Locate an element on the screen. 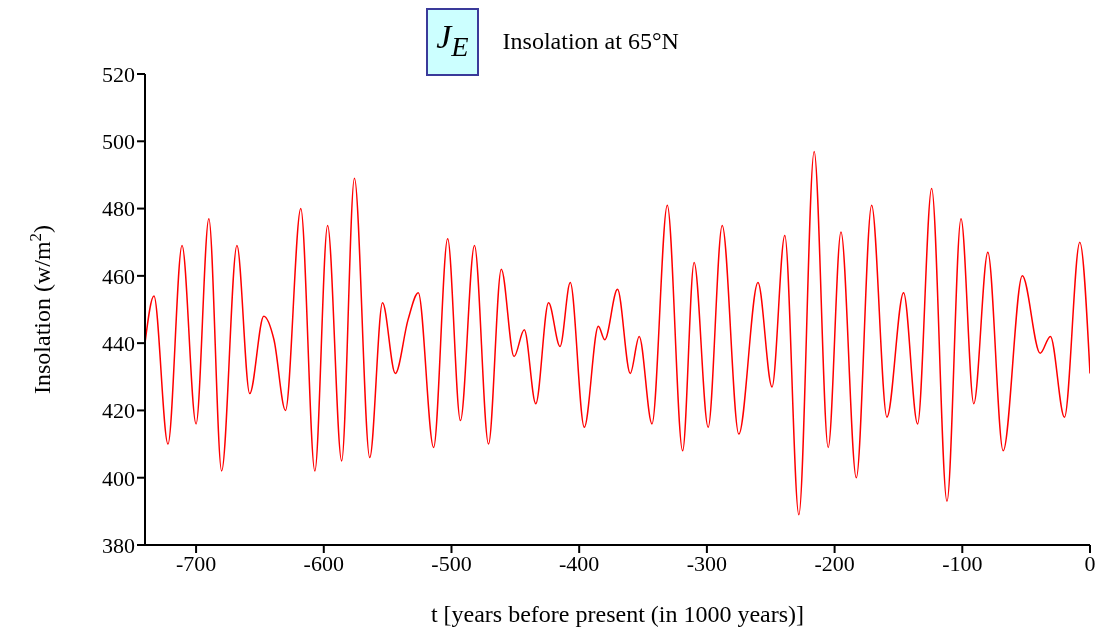 The height and width of the screenshot is (630, 1105). x-tick-label: -400 is located at coordinates (579, 563).